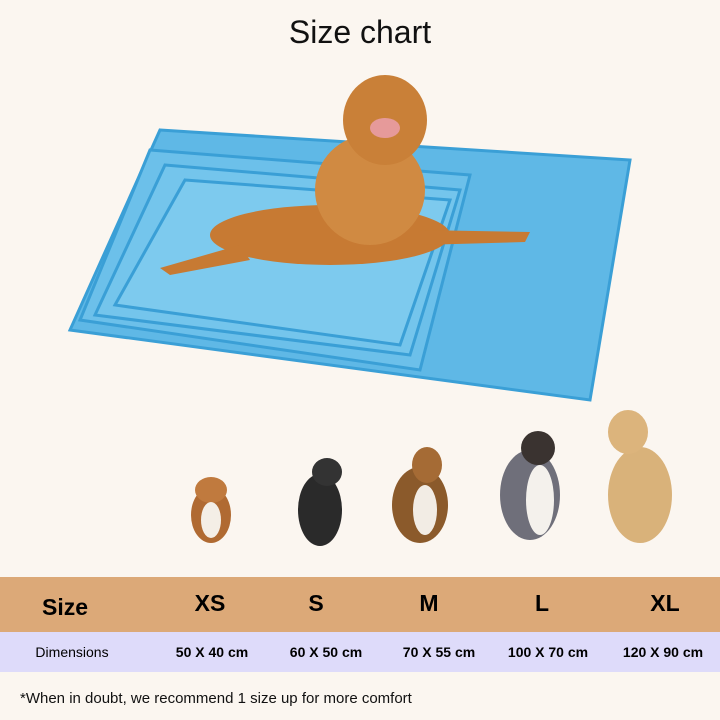  I want to click on size-xl: XL, so click(665, 603).